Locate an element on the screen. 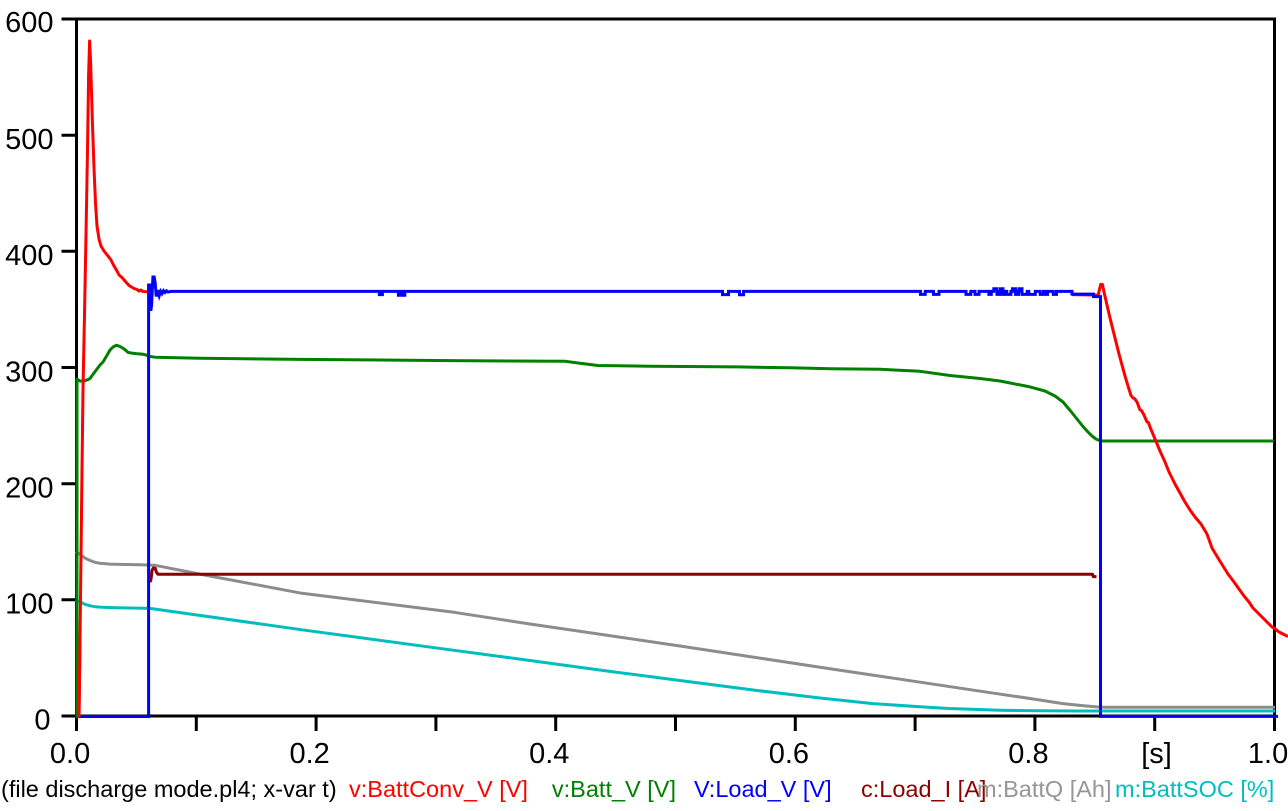 This screenshot has width=1288, height=811. svg-text: [s] is located at coordinates (1156, 754).